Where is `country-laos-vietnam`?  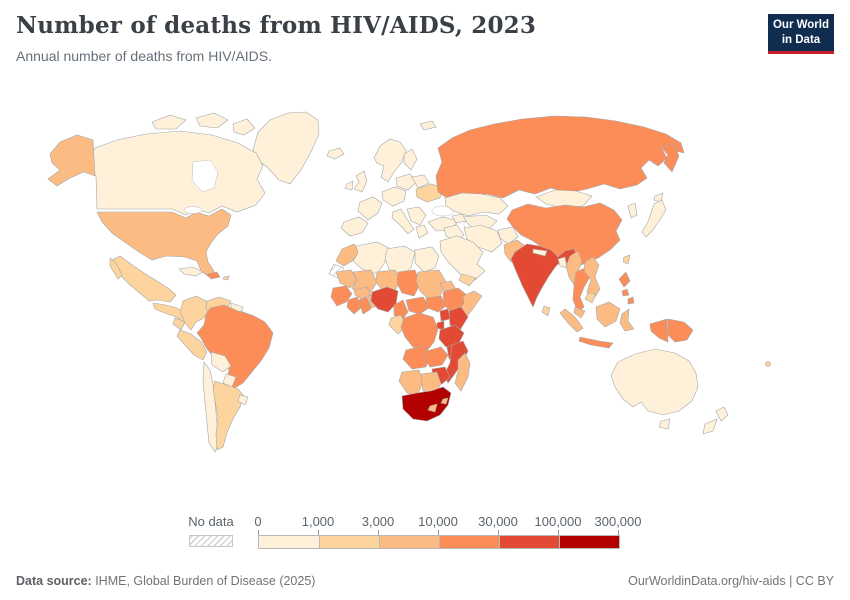
country-laos-vietnam is located at coordinates (592, 278).